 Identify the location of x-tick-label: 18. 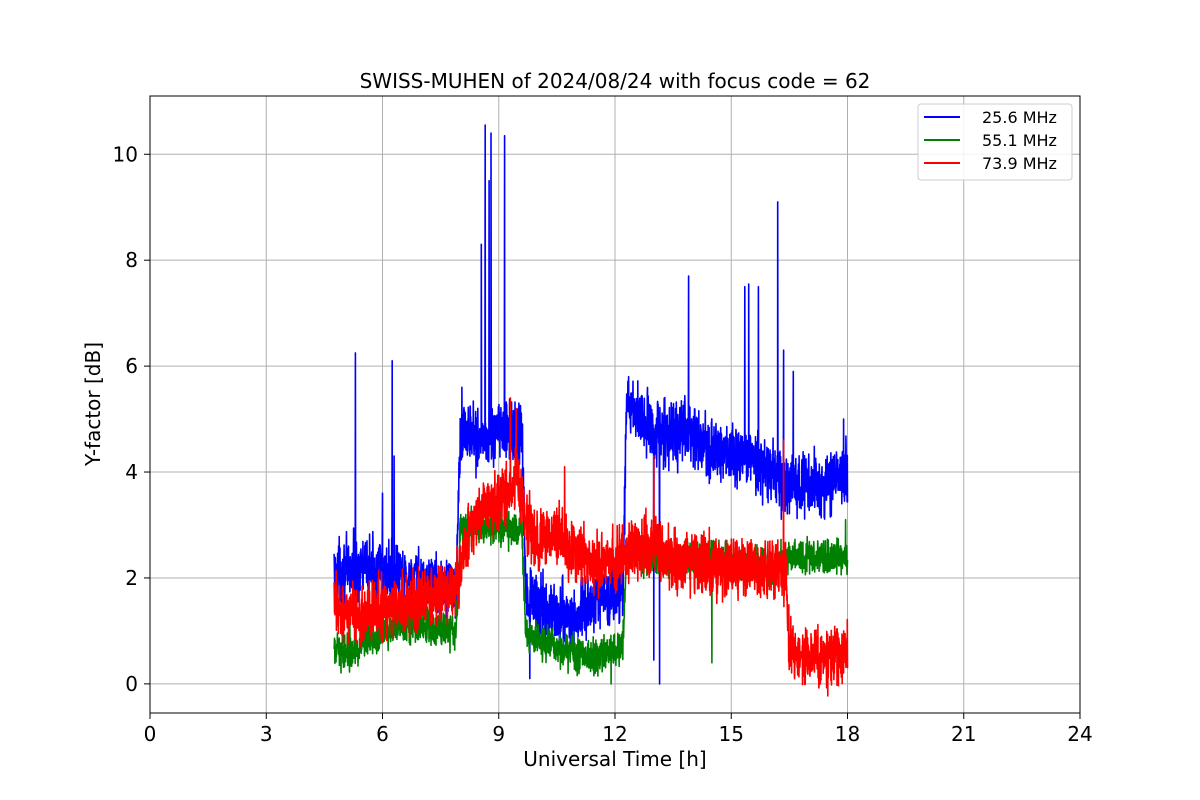
(847, 734).